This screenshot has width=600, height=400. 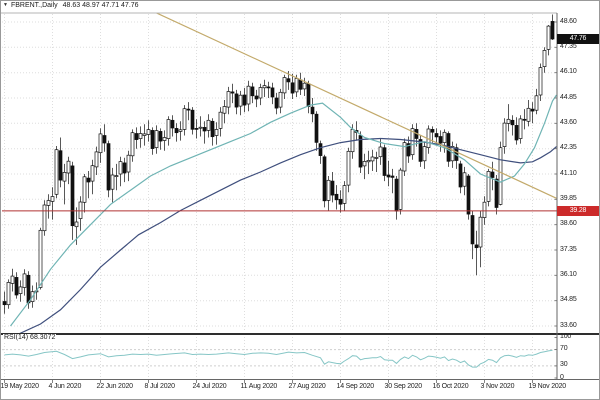 I want to click on price-tick-label: 44.85, so click(x=568, y=97).